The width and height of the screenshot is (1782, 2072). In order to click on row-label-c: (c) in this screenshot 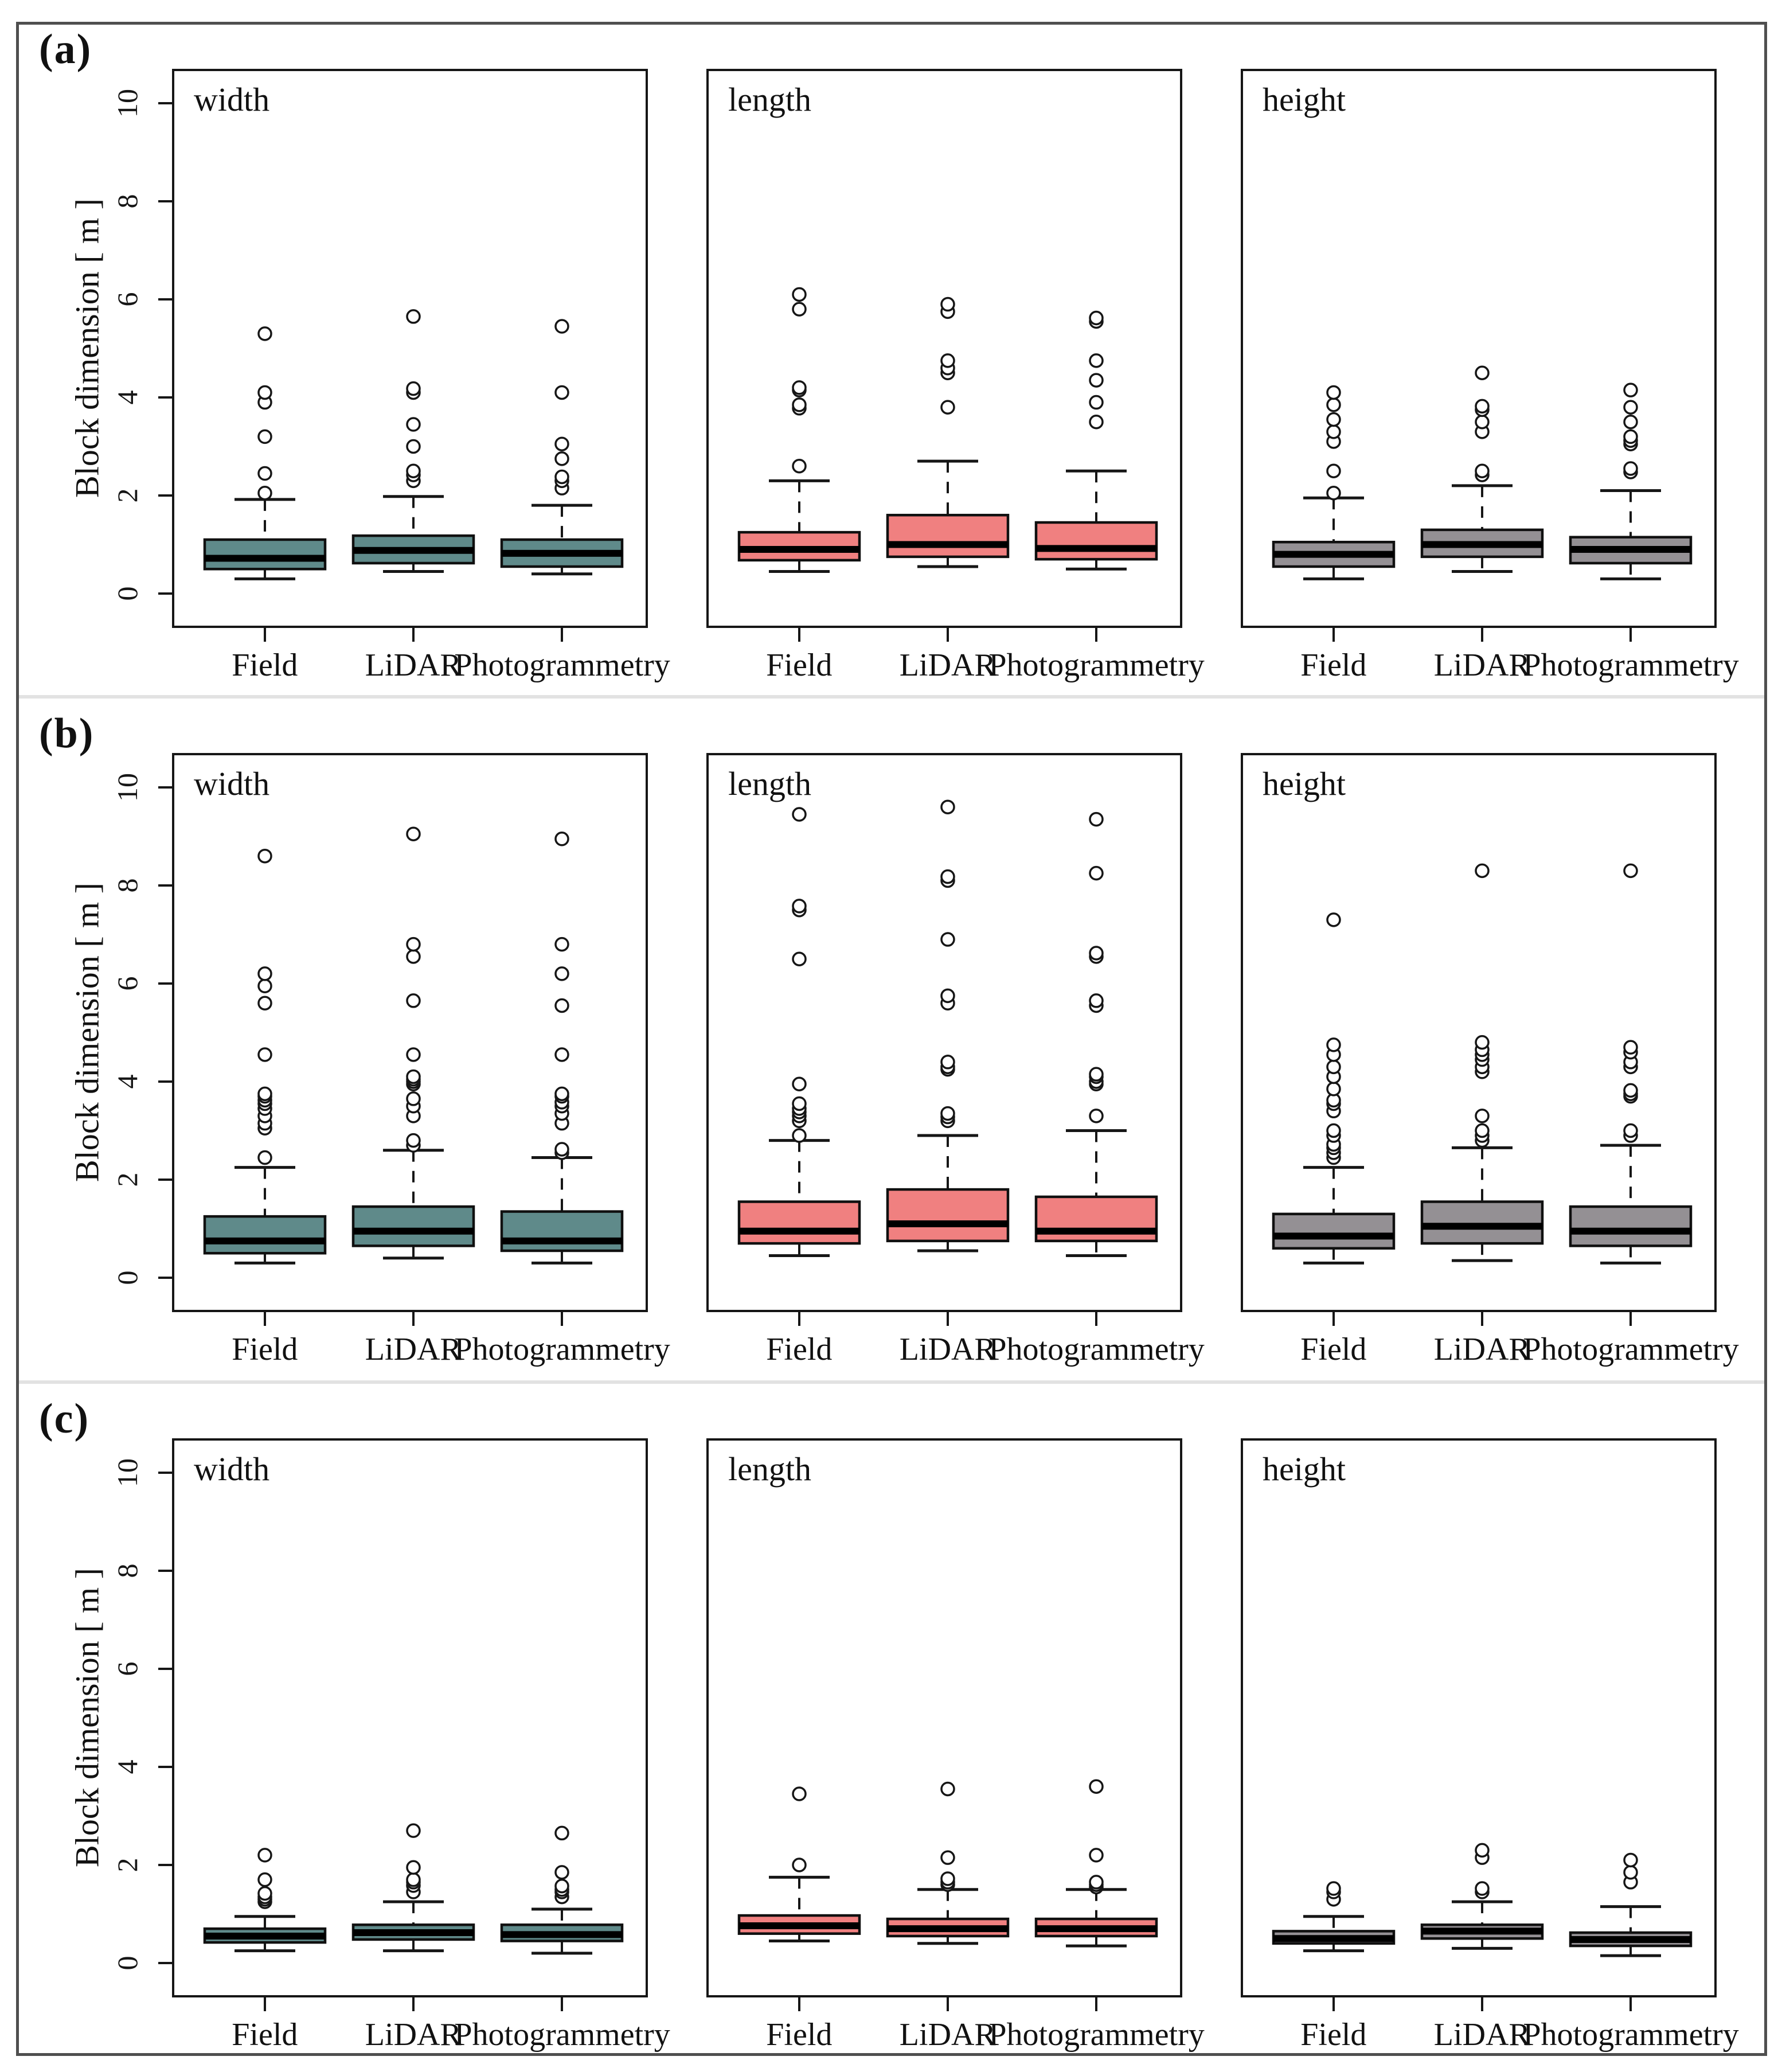, I will do `click(64, 1418)`.